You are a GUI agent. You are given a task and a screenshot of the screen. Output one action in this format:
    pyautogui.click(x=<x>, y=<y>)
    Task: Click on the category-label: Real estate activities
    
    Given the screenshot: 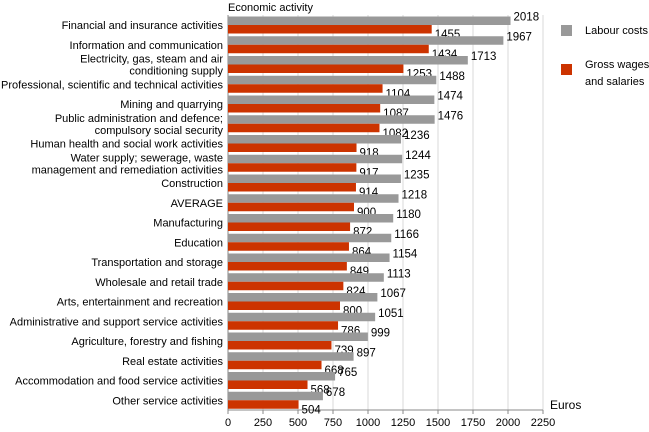 What is the action you would take?
    pyautogui.click(x=172, y=362)
    